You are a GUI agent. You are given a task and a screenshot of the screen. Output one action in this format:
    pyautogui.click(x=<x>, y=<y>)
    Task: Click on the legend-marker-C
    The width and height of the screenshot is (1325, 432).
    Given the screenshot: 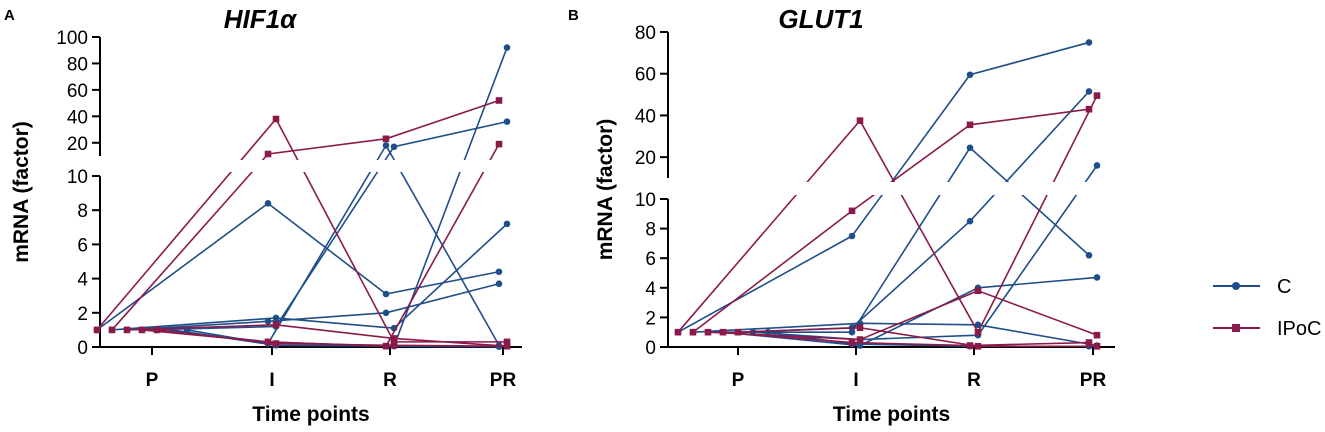 What is the action you would take?
    pyautogui.click(x=1236, y=286)
    